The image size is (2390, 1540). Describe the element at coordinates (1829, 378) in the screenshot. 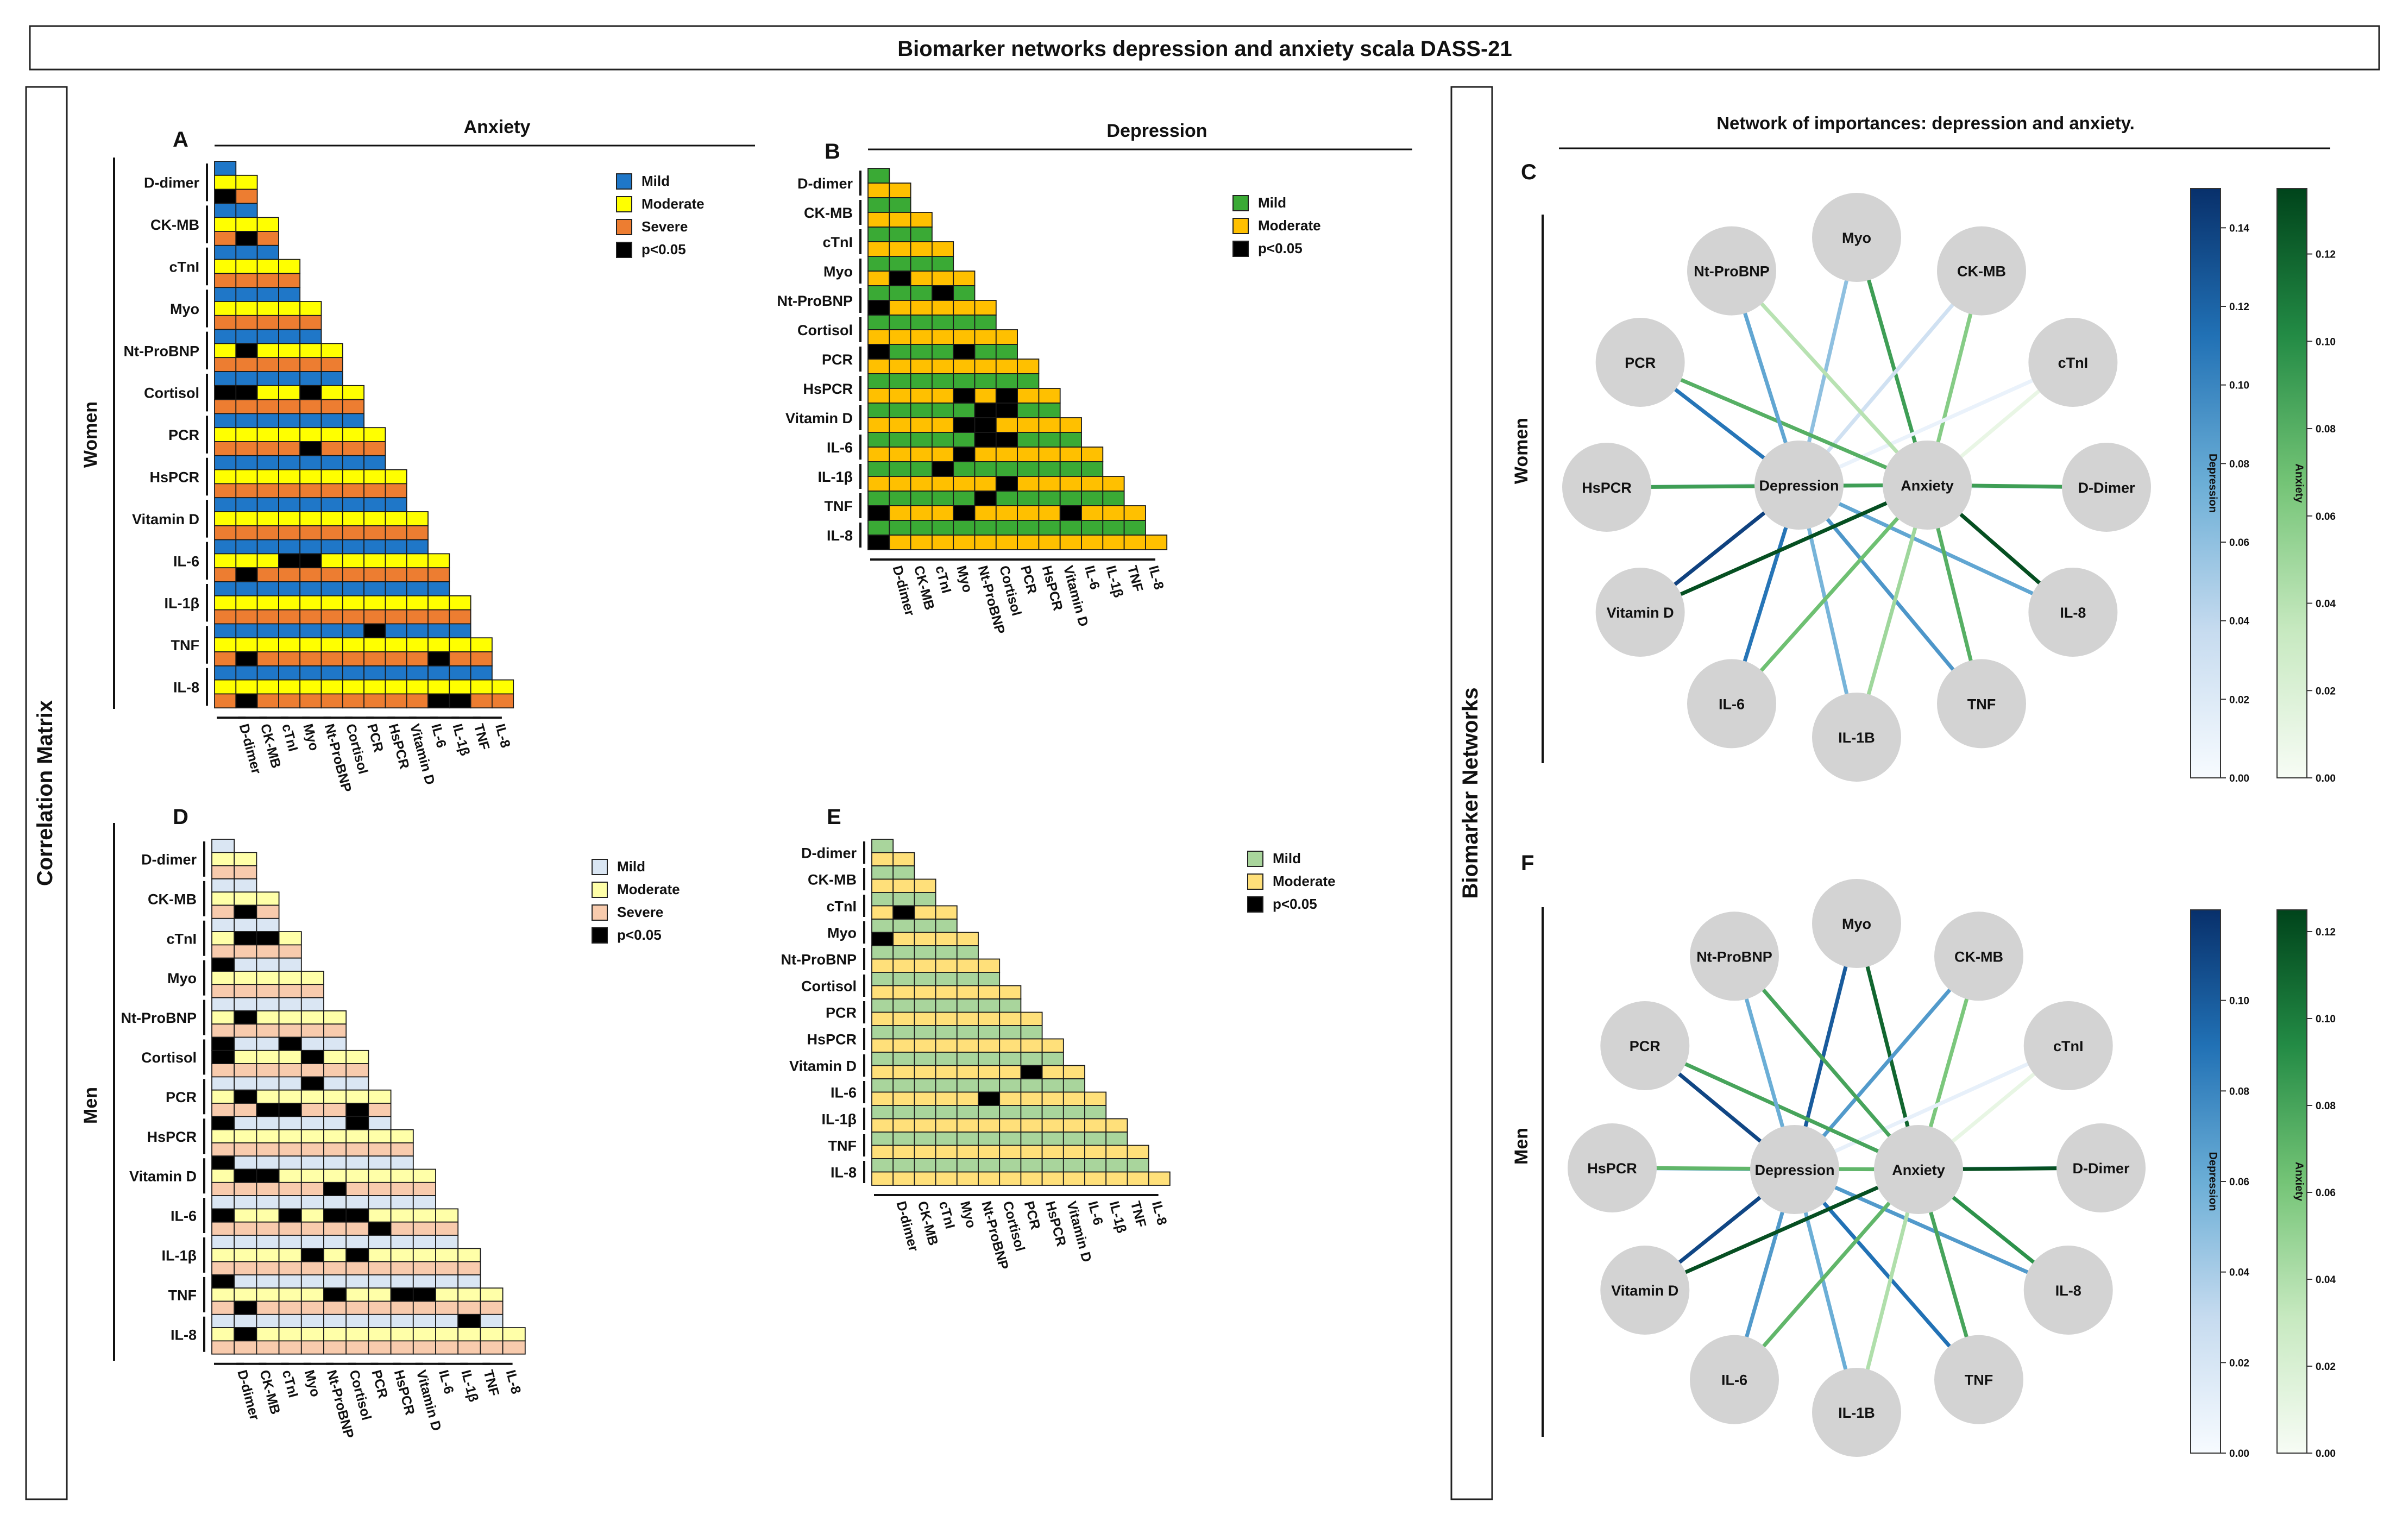

I see `edge-anxiety-Nt-ProBNP` at that location.